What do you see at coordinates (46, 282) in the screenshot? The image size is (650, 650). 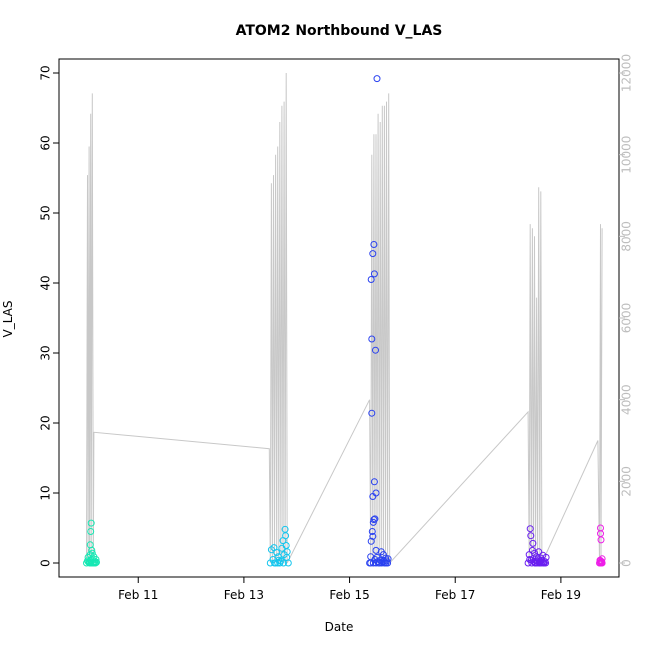 I see `y-tick-label: 40` at bounding box center [46, 282].